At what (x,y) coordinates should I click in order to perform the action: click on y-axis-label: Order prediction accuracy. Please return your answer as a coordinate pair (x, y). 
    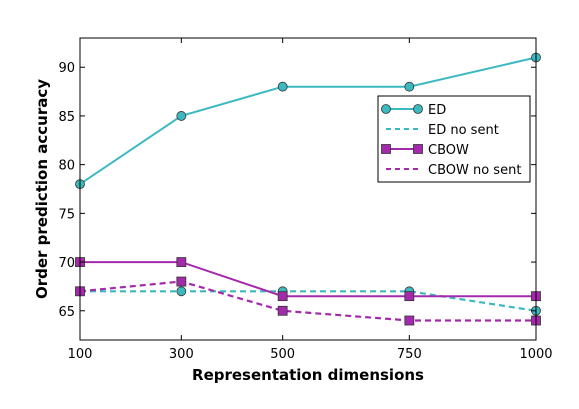
    Looking at the image, I should click on (42, 189).